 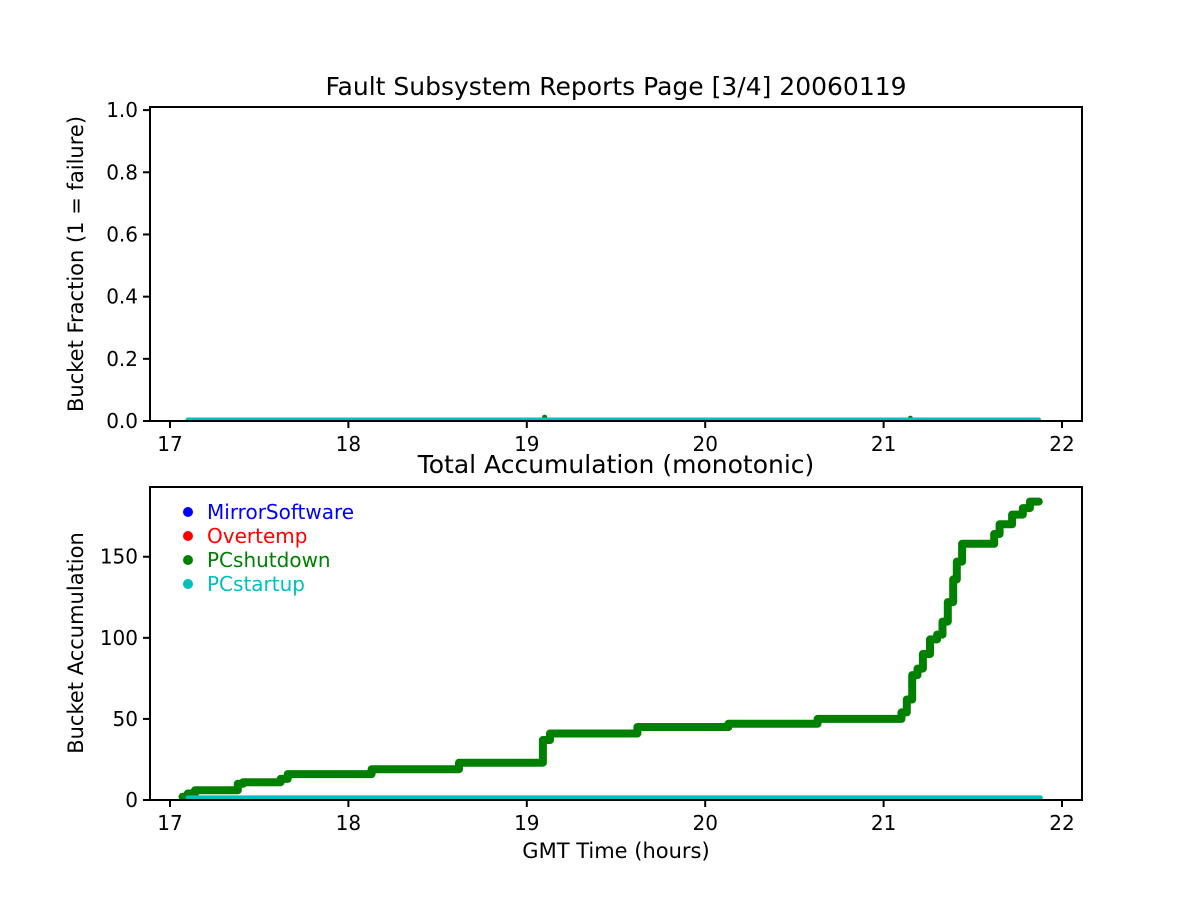 I want to click on y-tick-label: 0, so click(x=131, y=800).